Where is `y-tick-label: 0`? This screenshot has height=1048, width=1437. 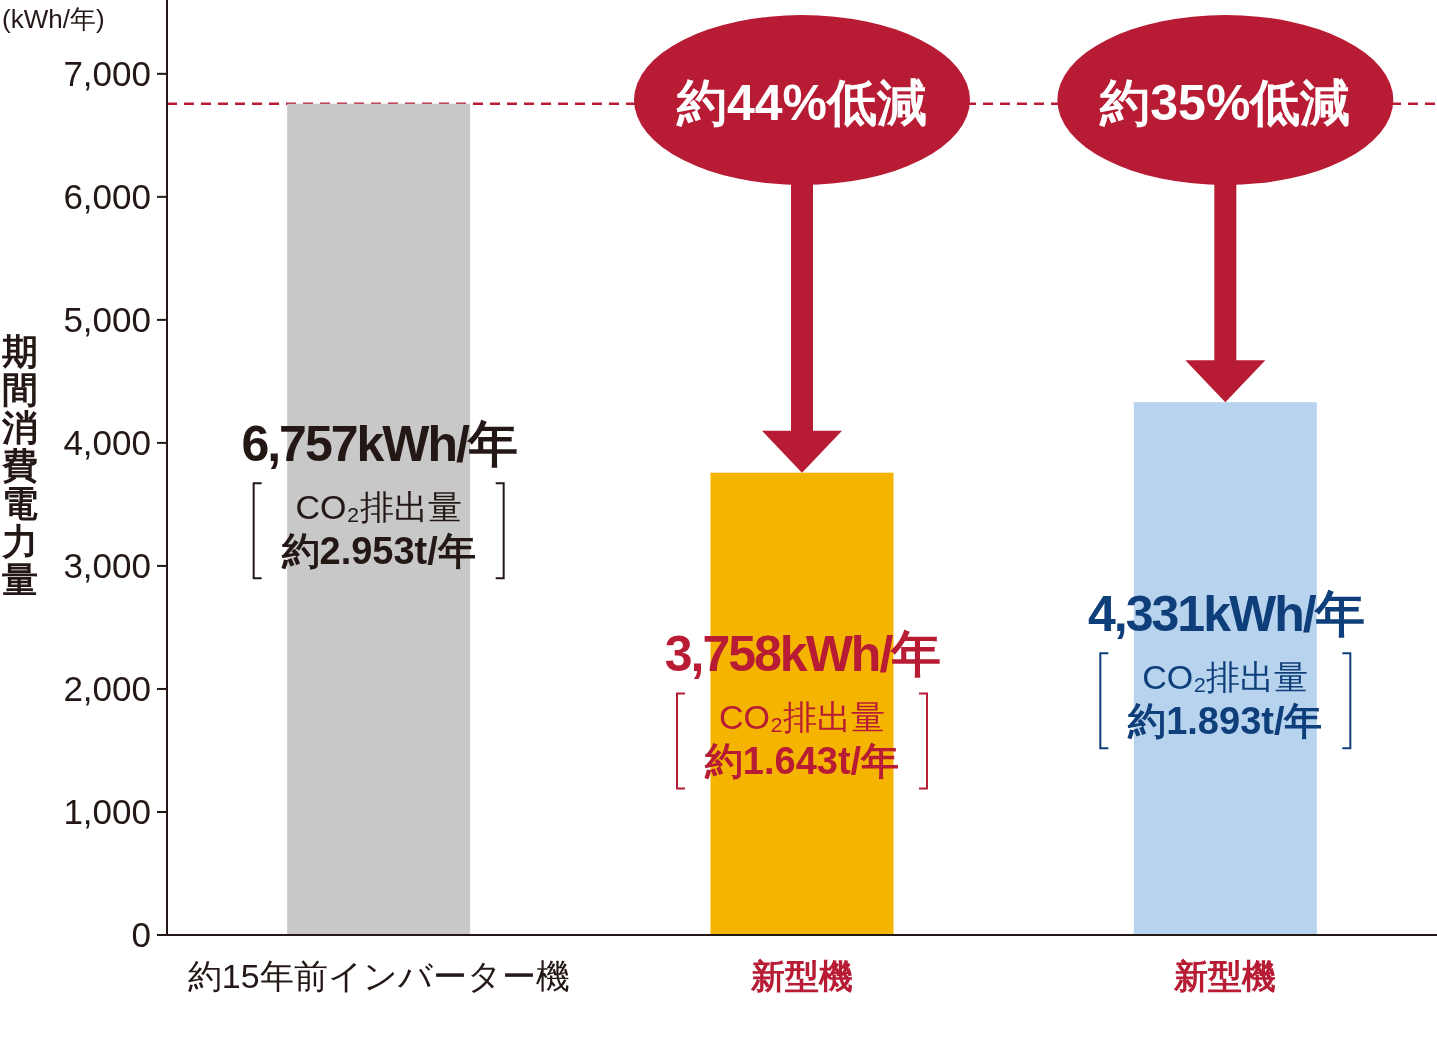
y-tick-label: 0 is located at coordinates (141, 934).